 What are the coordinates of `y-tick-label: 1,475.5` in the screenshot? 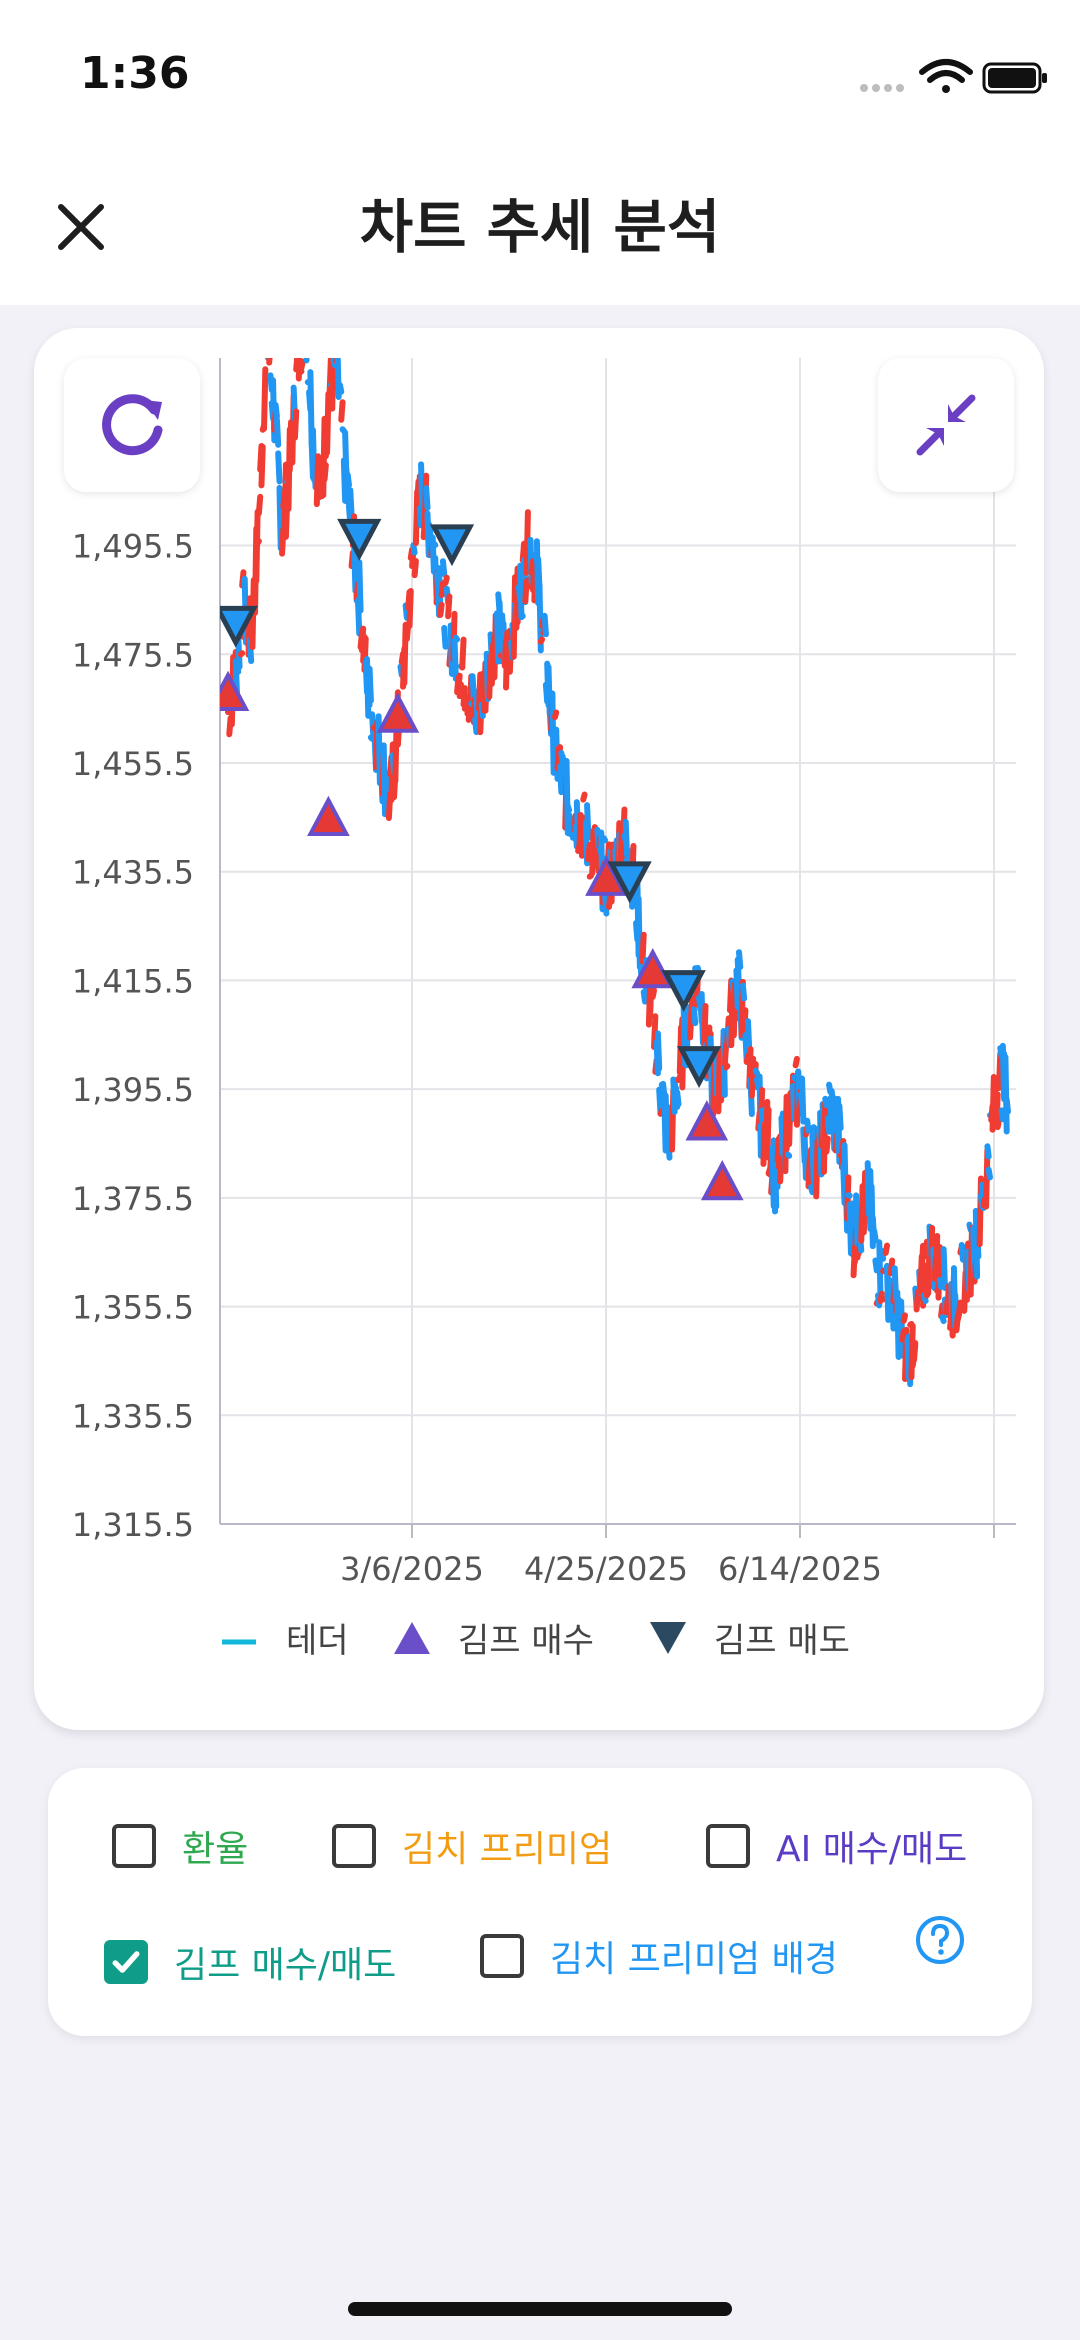 It's located at (133, 655).